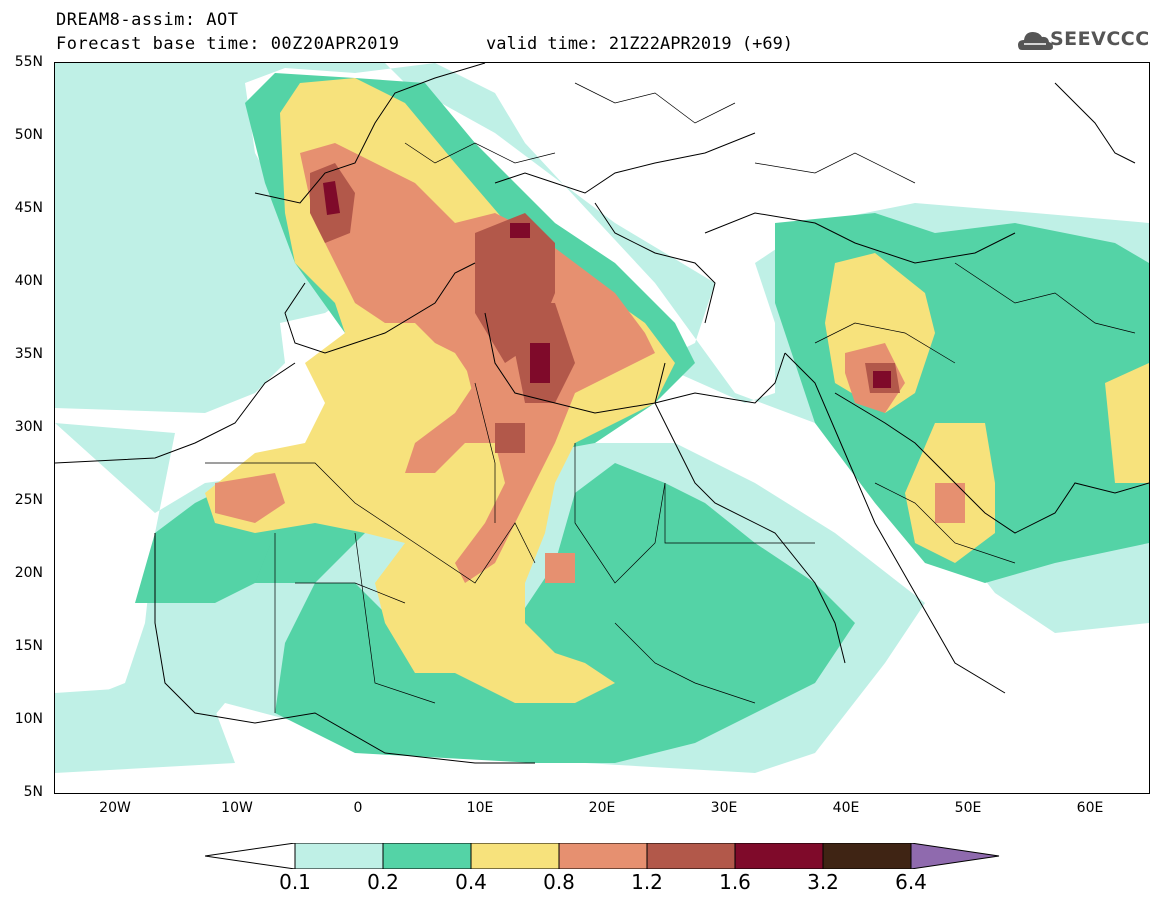  What do you see at coordinates (28, 208) in the screenshot?
I see `lat-label-45n: 45N` at bounding box center [28, 208].